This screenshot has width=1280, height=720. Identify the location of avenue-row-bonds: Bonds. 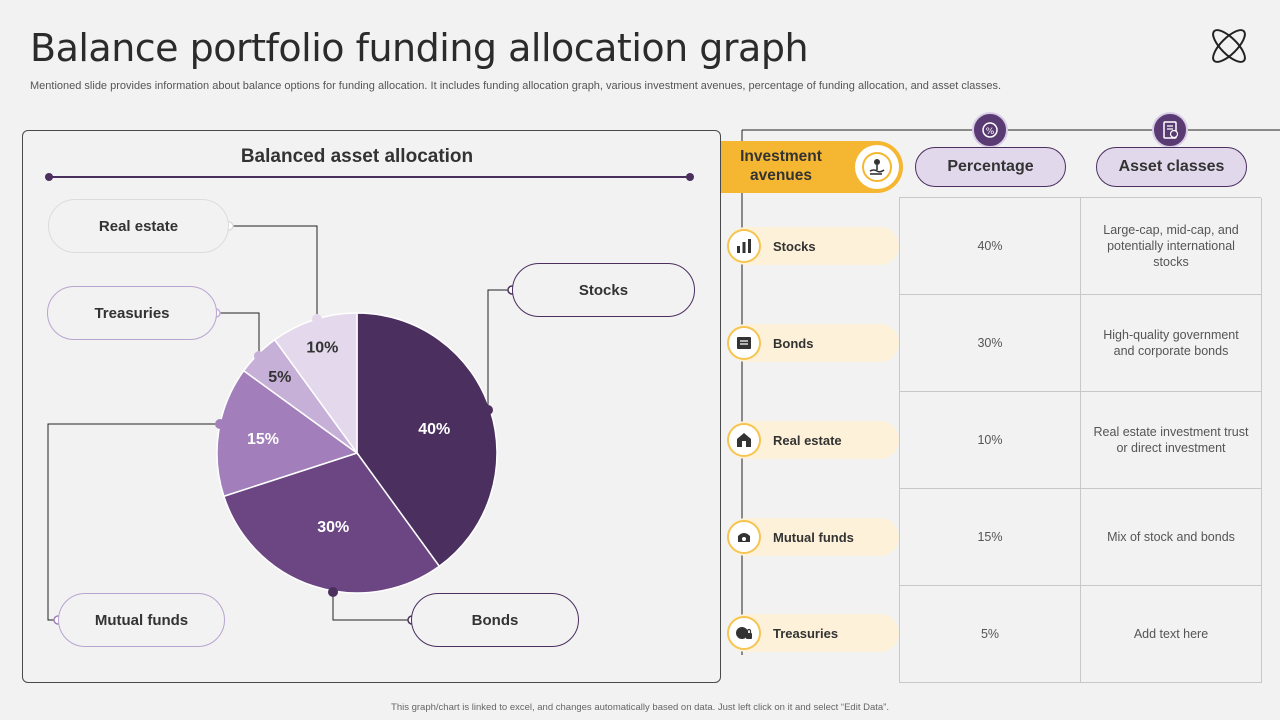
(813, 343).